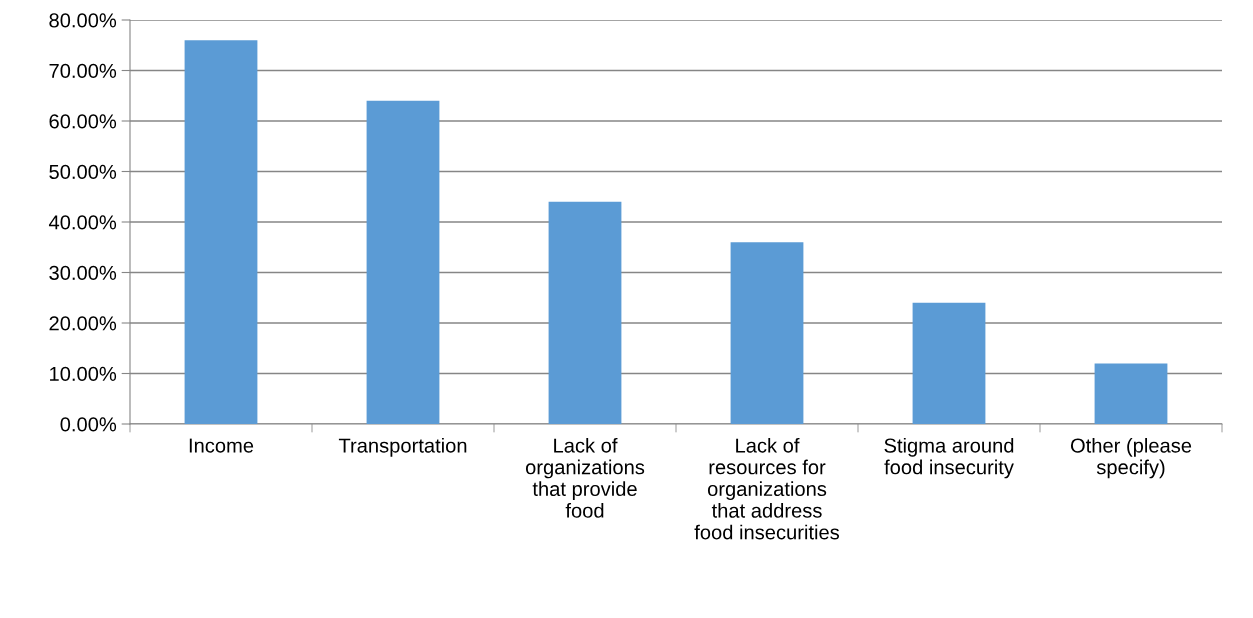 The width and height of the screenshot is (1253, 618). I want to click on y-tick-label: 20.00%, so click(83, 323).